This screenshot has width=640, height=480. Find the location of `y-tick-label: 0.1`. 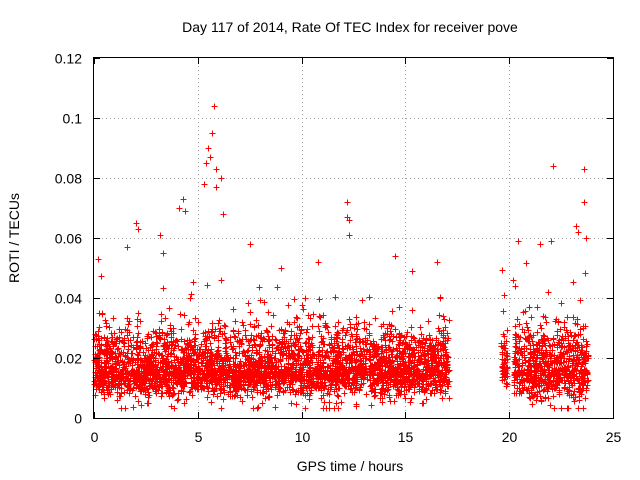

y-tick-label: 0.1 is located at coordinates (73, 119).